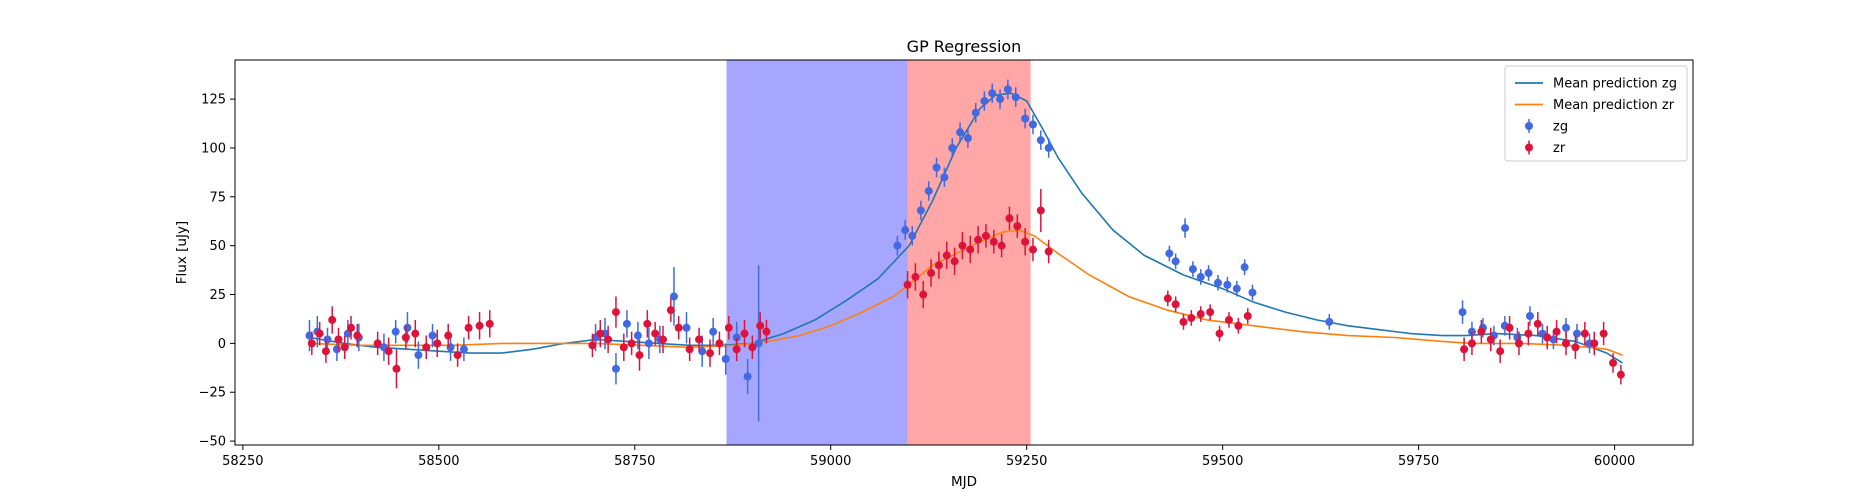  Describe the element at coordinates (213, 148) in the screenshot. I see `y-tick-label: 100` at that location.